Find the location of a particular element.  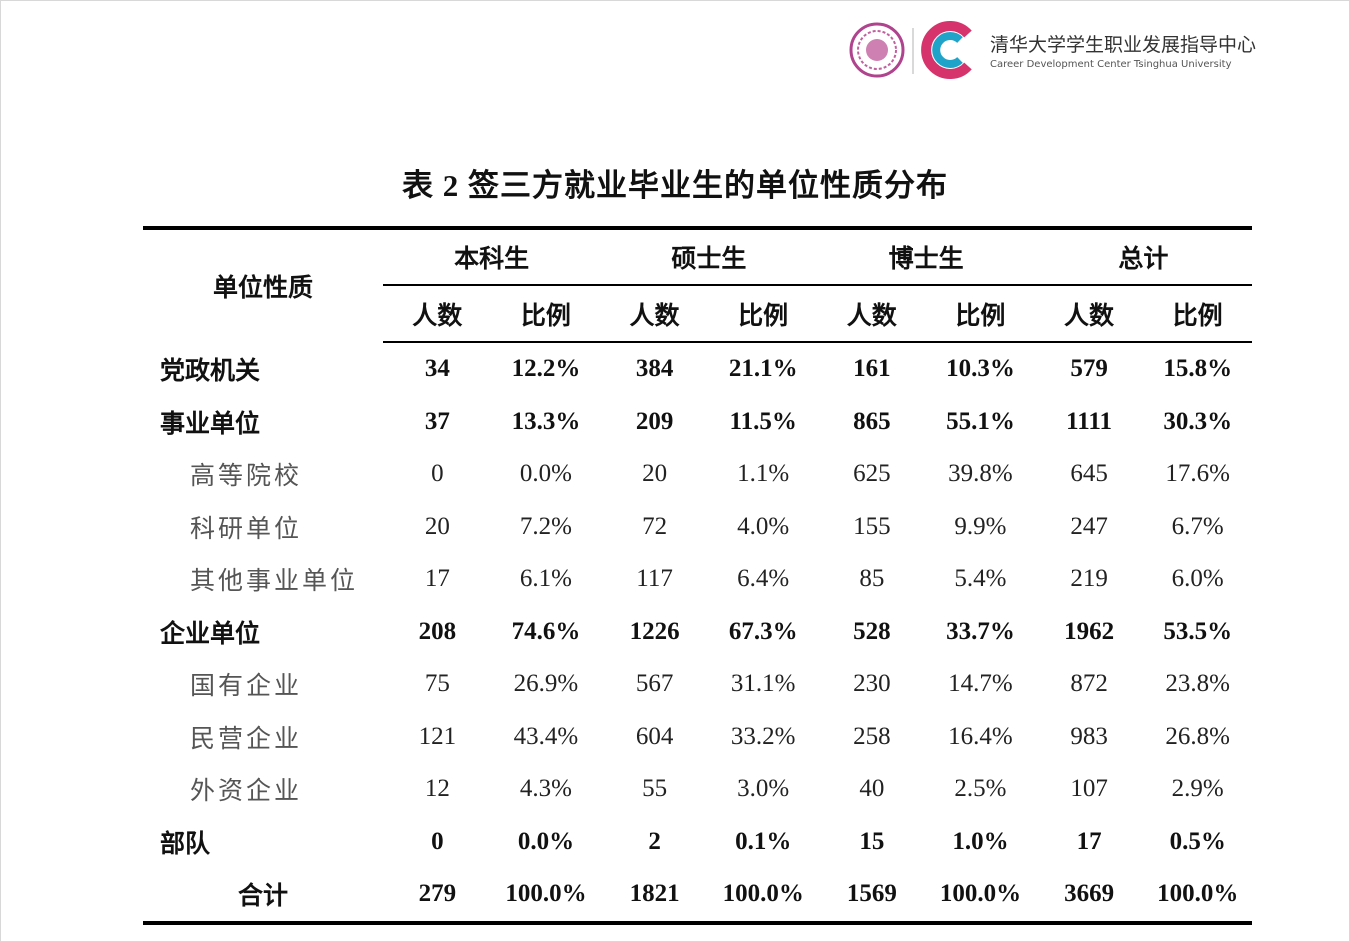

group-header: 总计 is located at coordinates (1143, 256).